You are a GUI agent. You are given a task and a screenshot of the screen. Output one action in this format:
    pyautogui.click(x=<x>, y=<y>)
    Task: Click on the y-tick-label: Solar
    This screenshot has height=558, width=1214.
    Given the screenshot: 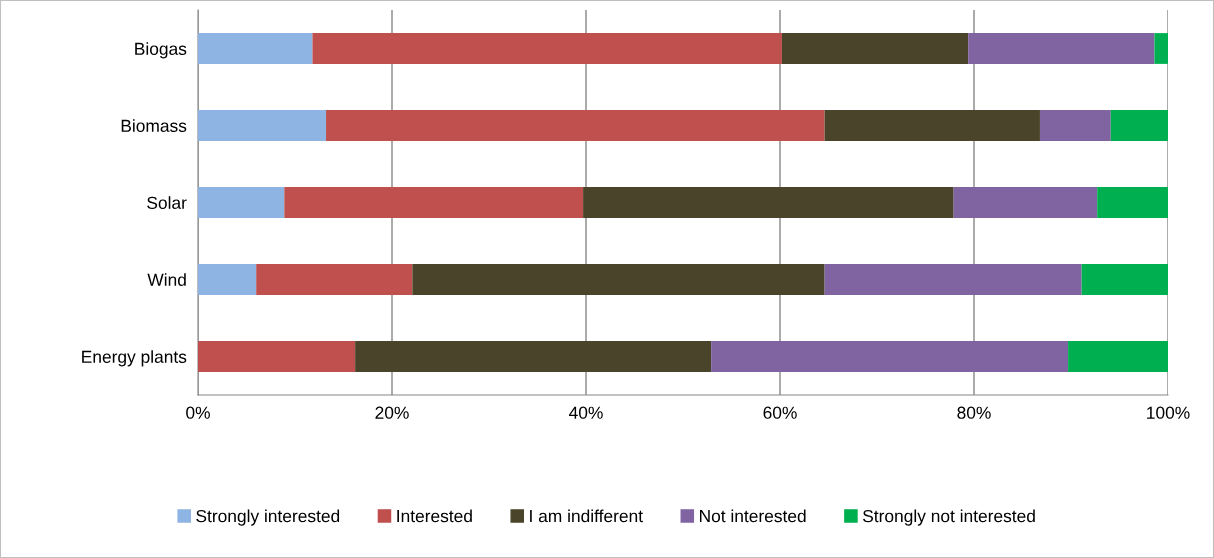 What is the action you would take?
    pyautogui.click(x=167, y=202)
    